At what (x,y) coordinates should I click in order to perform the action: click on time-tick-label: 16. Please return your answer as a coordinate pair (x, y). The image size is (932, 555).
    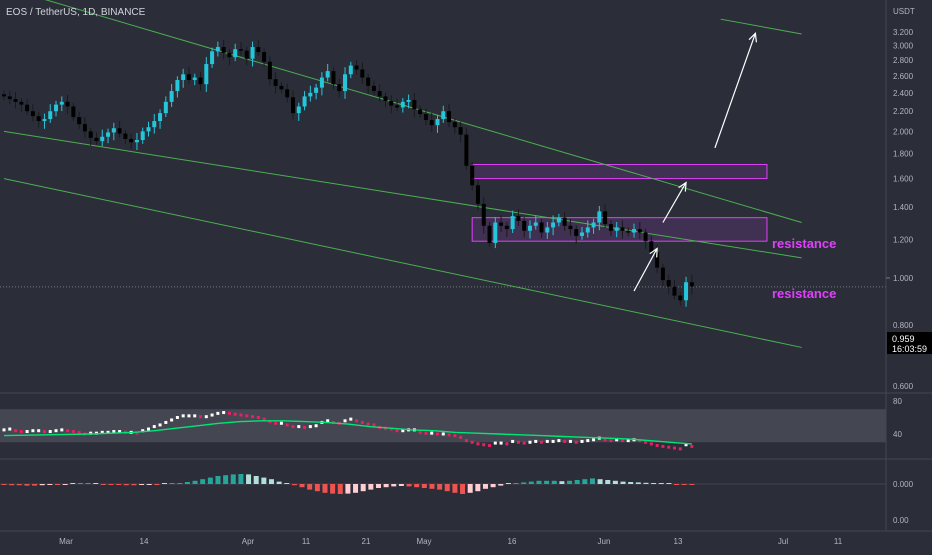
    Looking at the image, I should click on (512, 541).